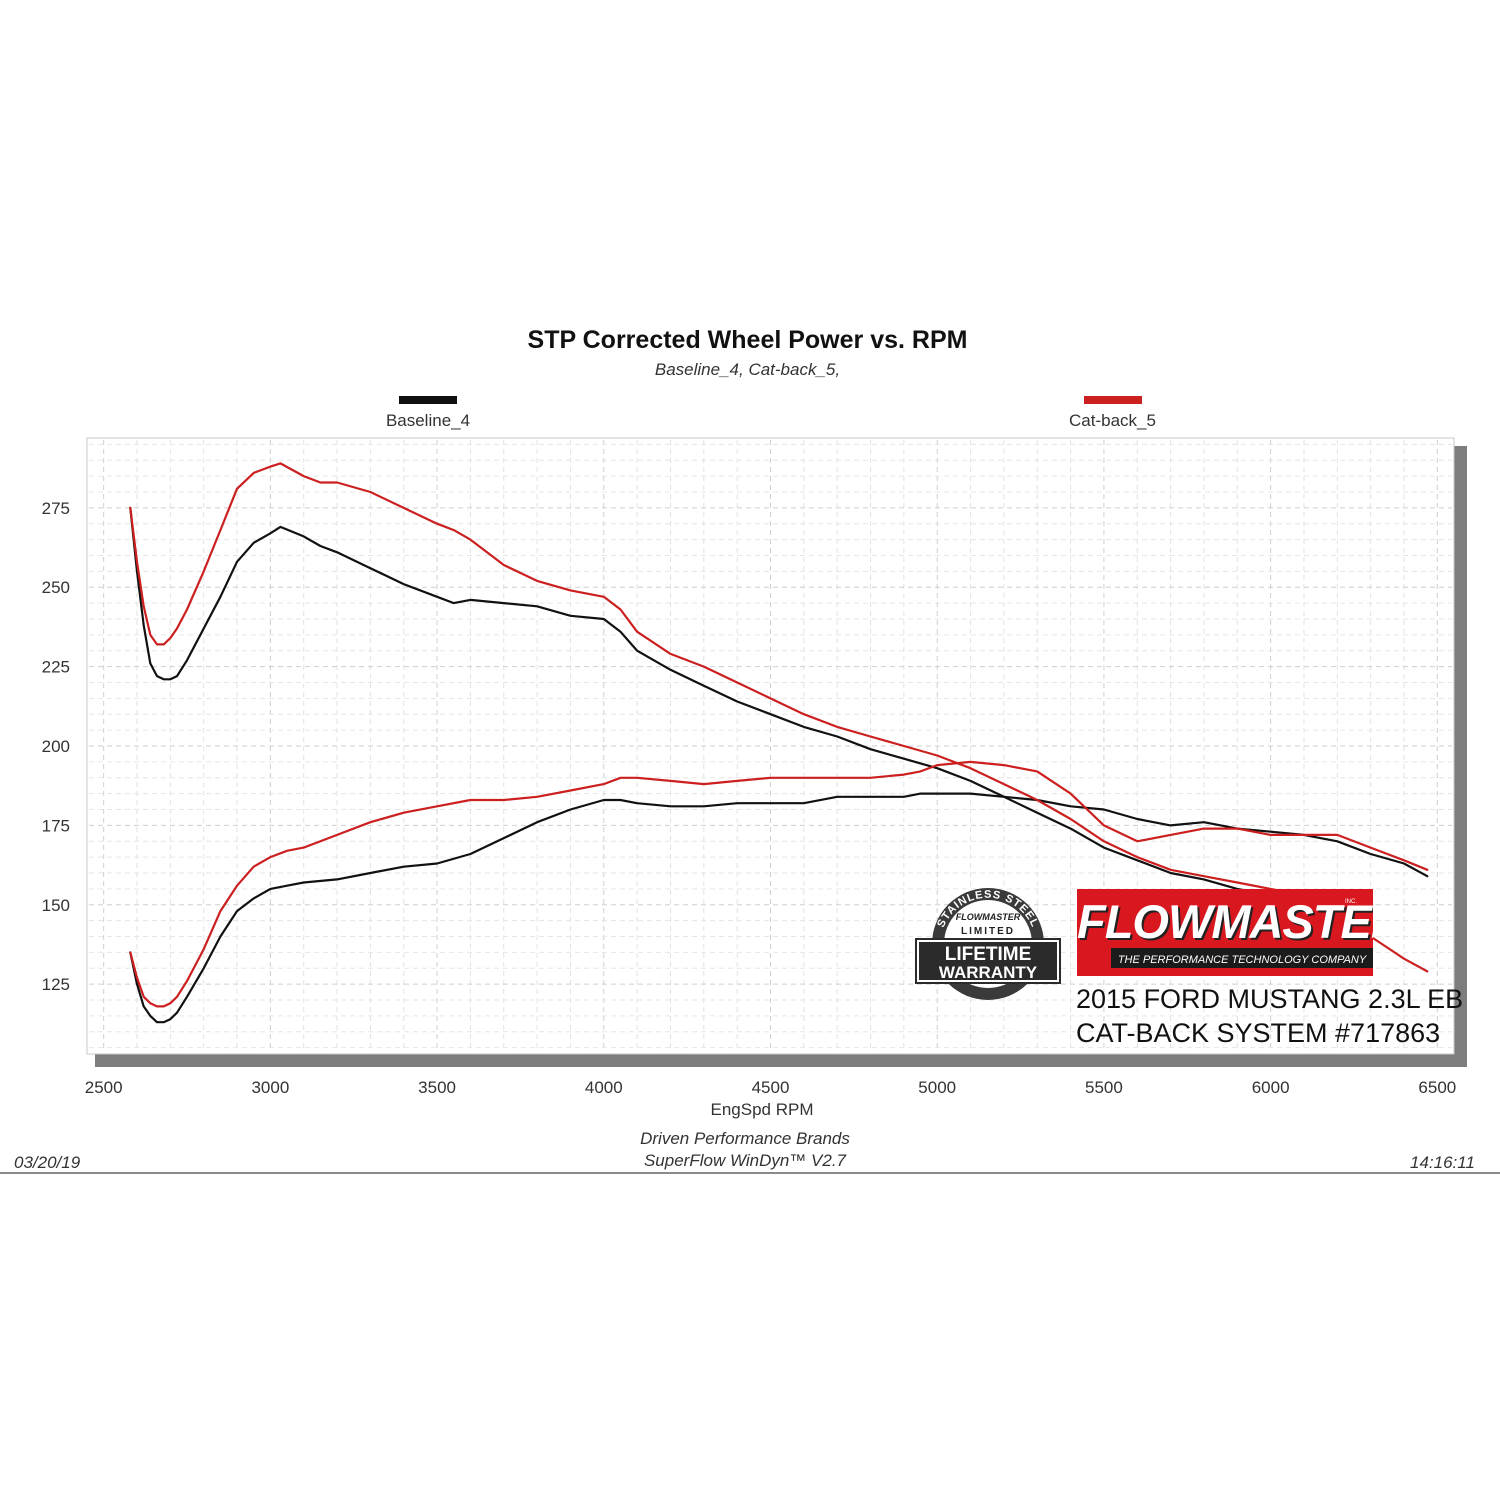  I want to click on x-tick-label: 5000, so click(937, 1087).